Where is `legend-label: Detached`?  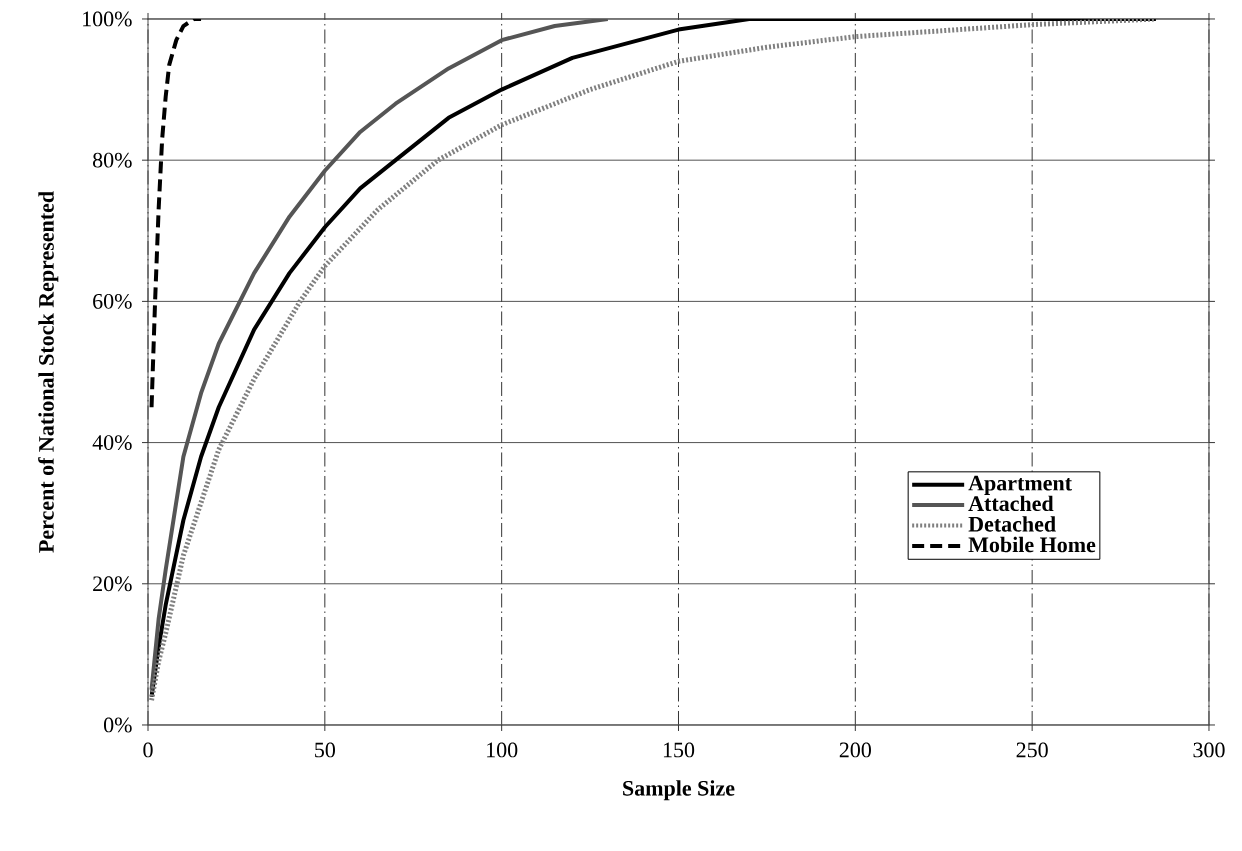
legend-label: Detached is located at coordinates (1012, 524).